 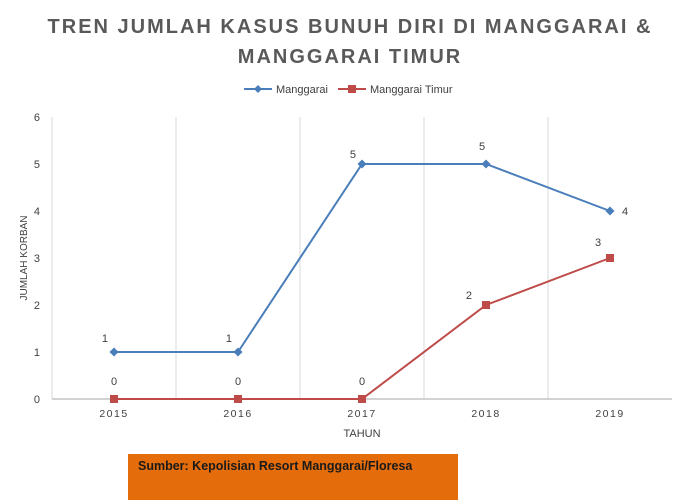 What do you see at coordinates (302, 90) in the screenshot?
I see `legend-label: Manggarai` at bounding box center [302, 90].